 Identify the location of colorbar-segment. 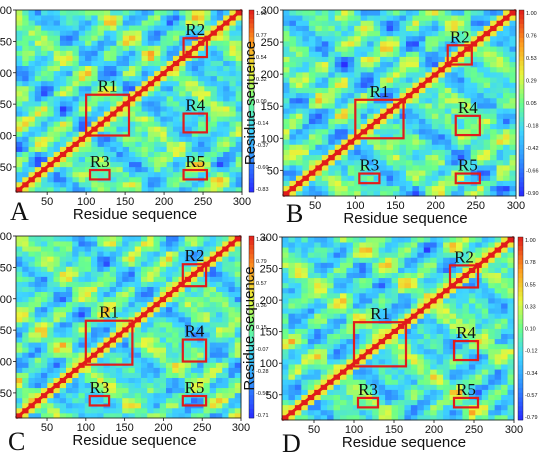
(251, 140).